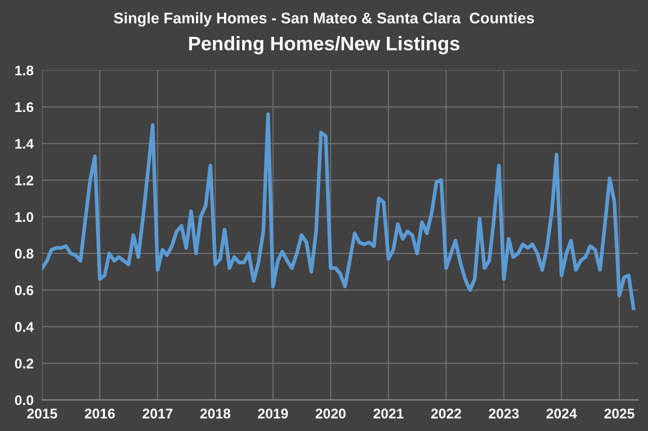 The height and width of the screenshot is (431, 648). I want to click on x-tick-label: 2019, so click(273, 413).